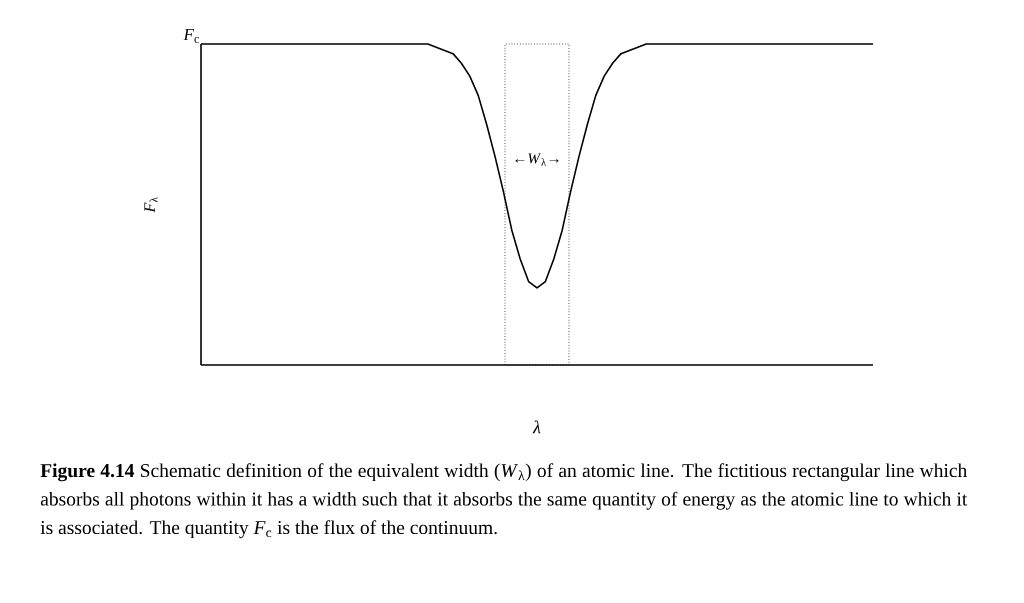  I want to click on annotation: ←W$_{λ}$→, so click(537, 159).